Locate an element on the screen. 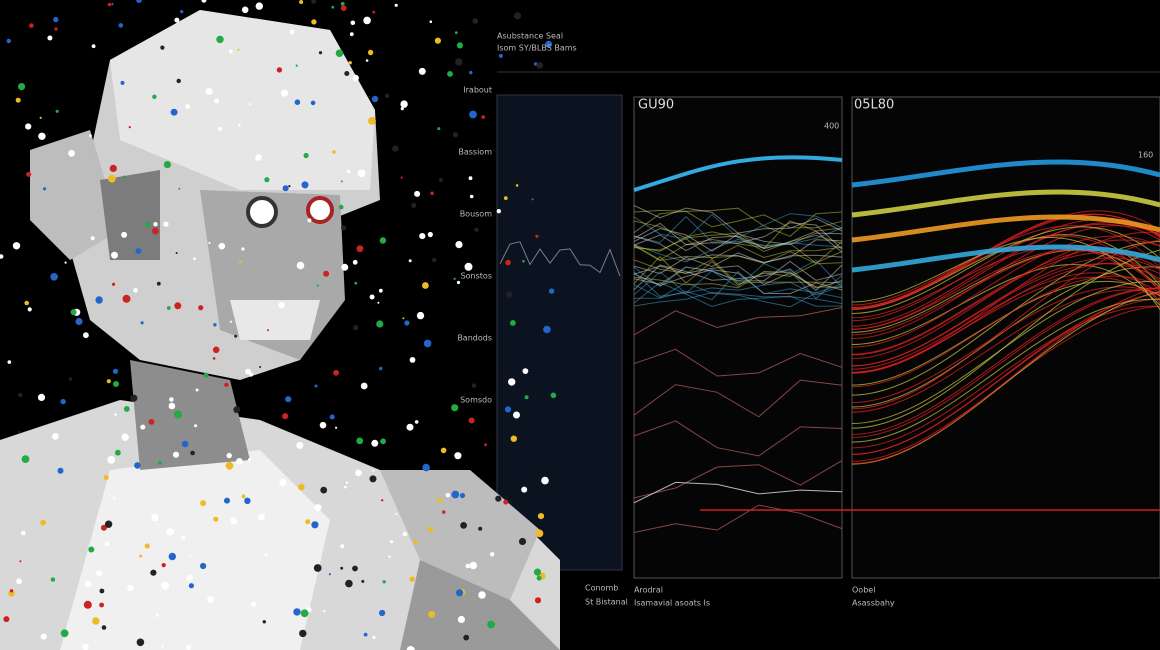  panel-subfooter: Asassbahy is located at coordinates (873, 603).